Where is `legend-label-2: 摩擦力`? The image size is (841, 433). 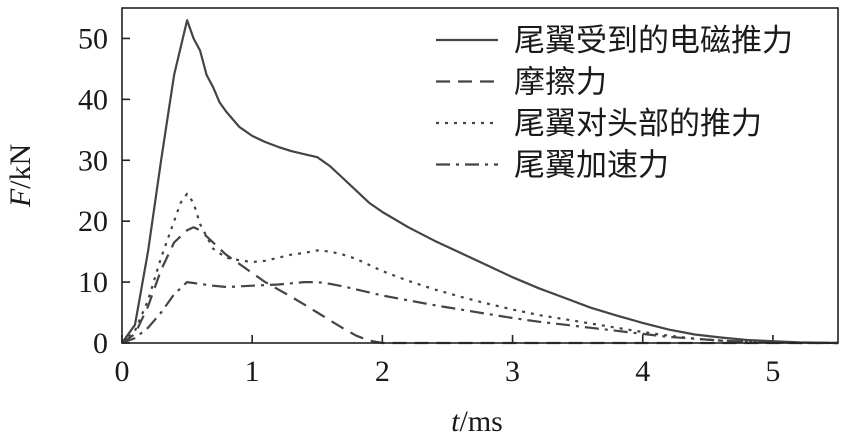
legend-label-2: 摩擦力 is located at coordinates (560, 83).